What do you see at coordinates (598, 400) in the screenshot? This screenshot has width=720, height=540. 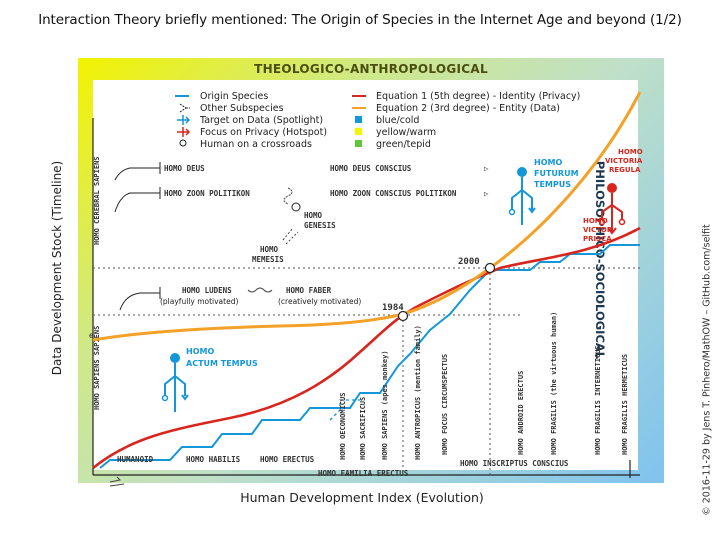 I see `label-homo-fragilis-interneticus: HOMO FRAGILIS INTERNETICUS` at bounding box center [598, 400].